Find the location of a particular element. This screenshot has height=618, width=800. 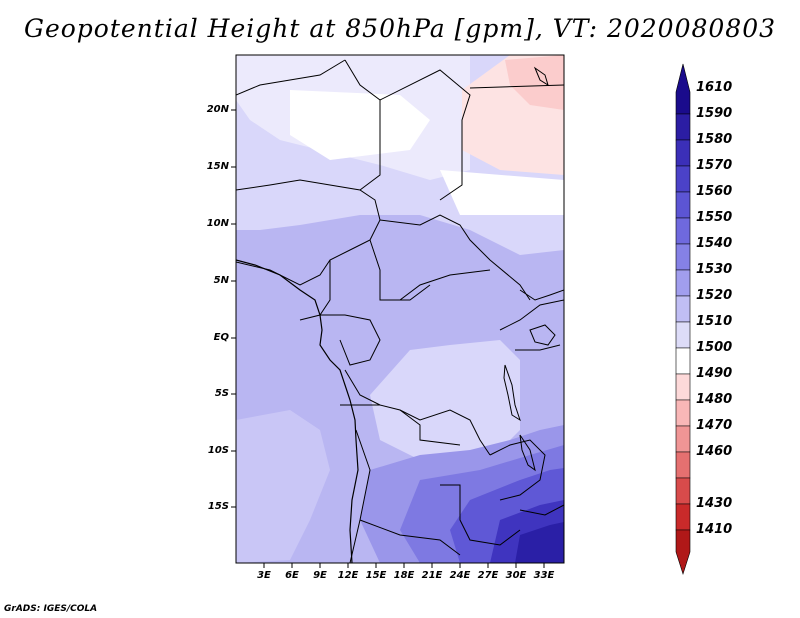

colorbar-label: 1430 is located at coordinates (714, 503).